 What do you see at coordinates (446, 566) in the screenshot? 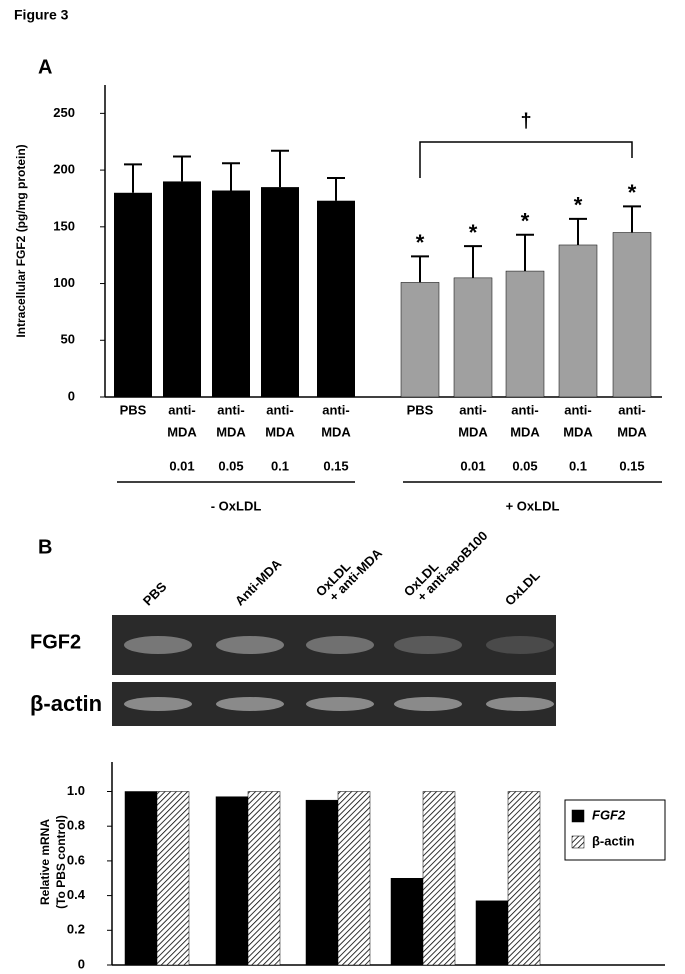
I see `lane-label: OxLDL+ anti-apoB100` at bounding box center [446, 566].